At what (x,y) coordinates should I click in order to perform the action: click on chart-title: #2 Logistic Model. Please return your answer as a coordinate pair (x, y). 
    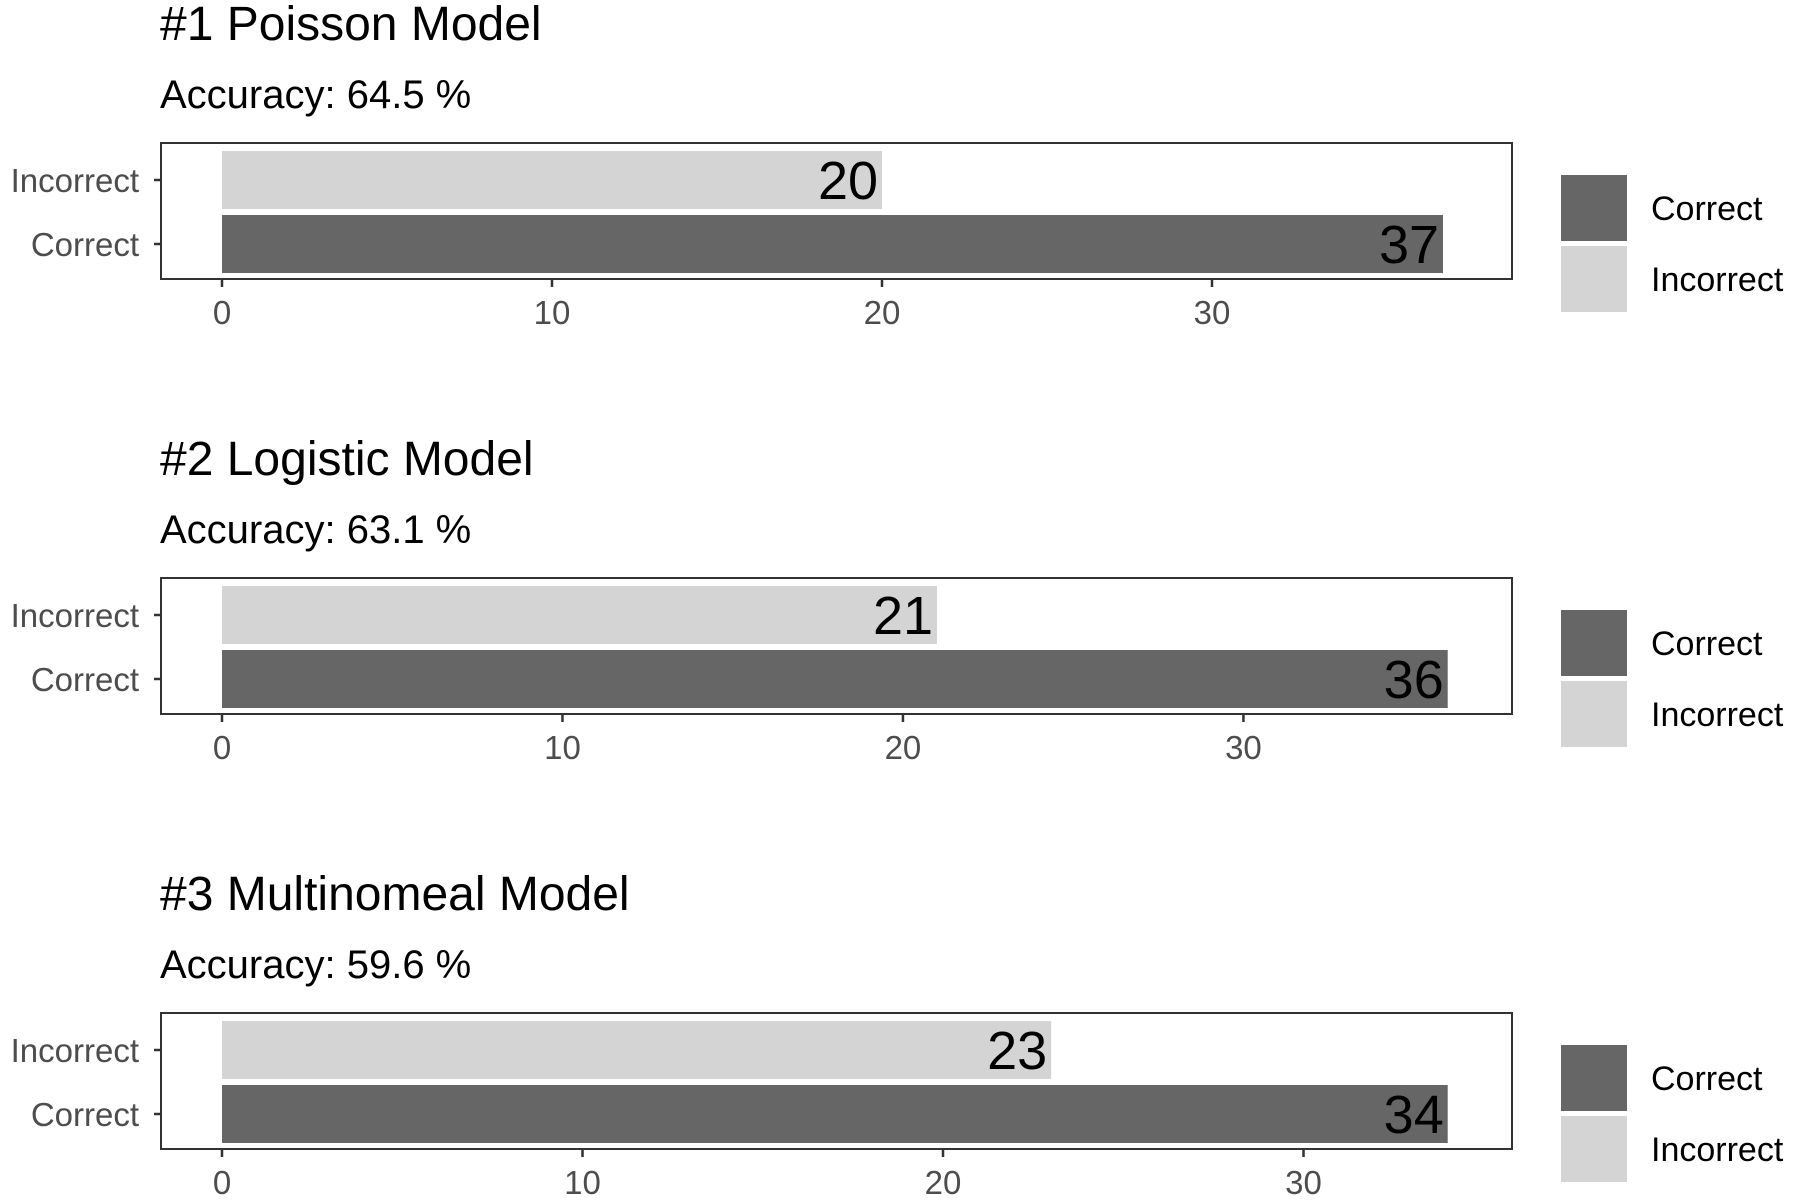
    Looking at the image, I should click on (347, 459).